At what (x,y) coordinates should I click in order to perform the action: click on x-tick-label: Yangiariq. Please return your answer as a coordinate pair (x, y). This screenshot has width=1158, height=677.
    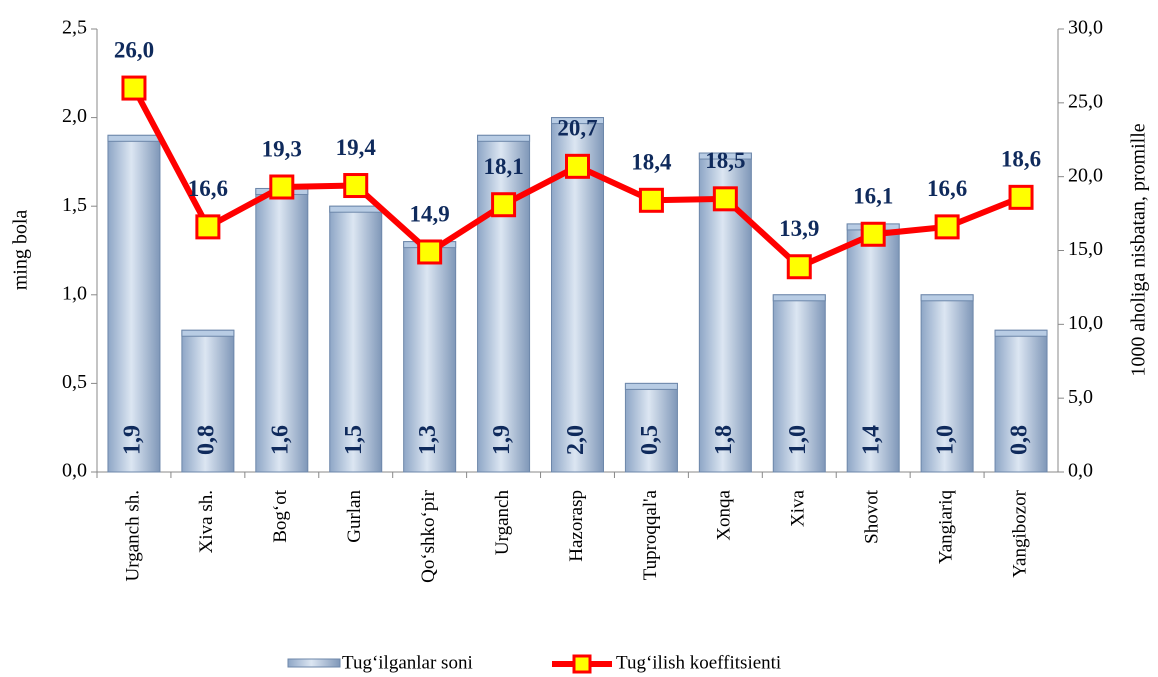
    Looking at the image, I should click on (945, 527).